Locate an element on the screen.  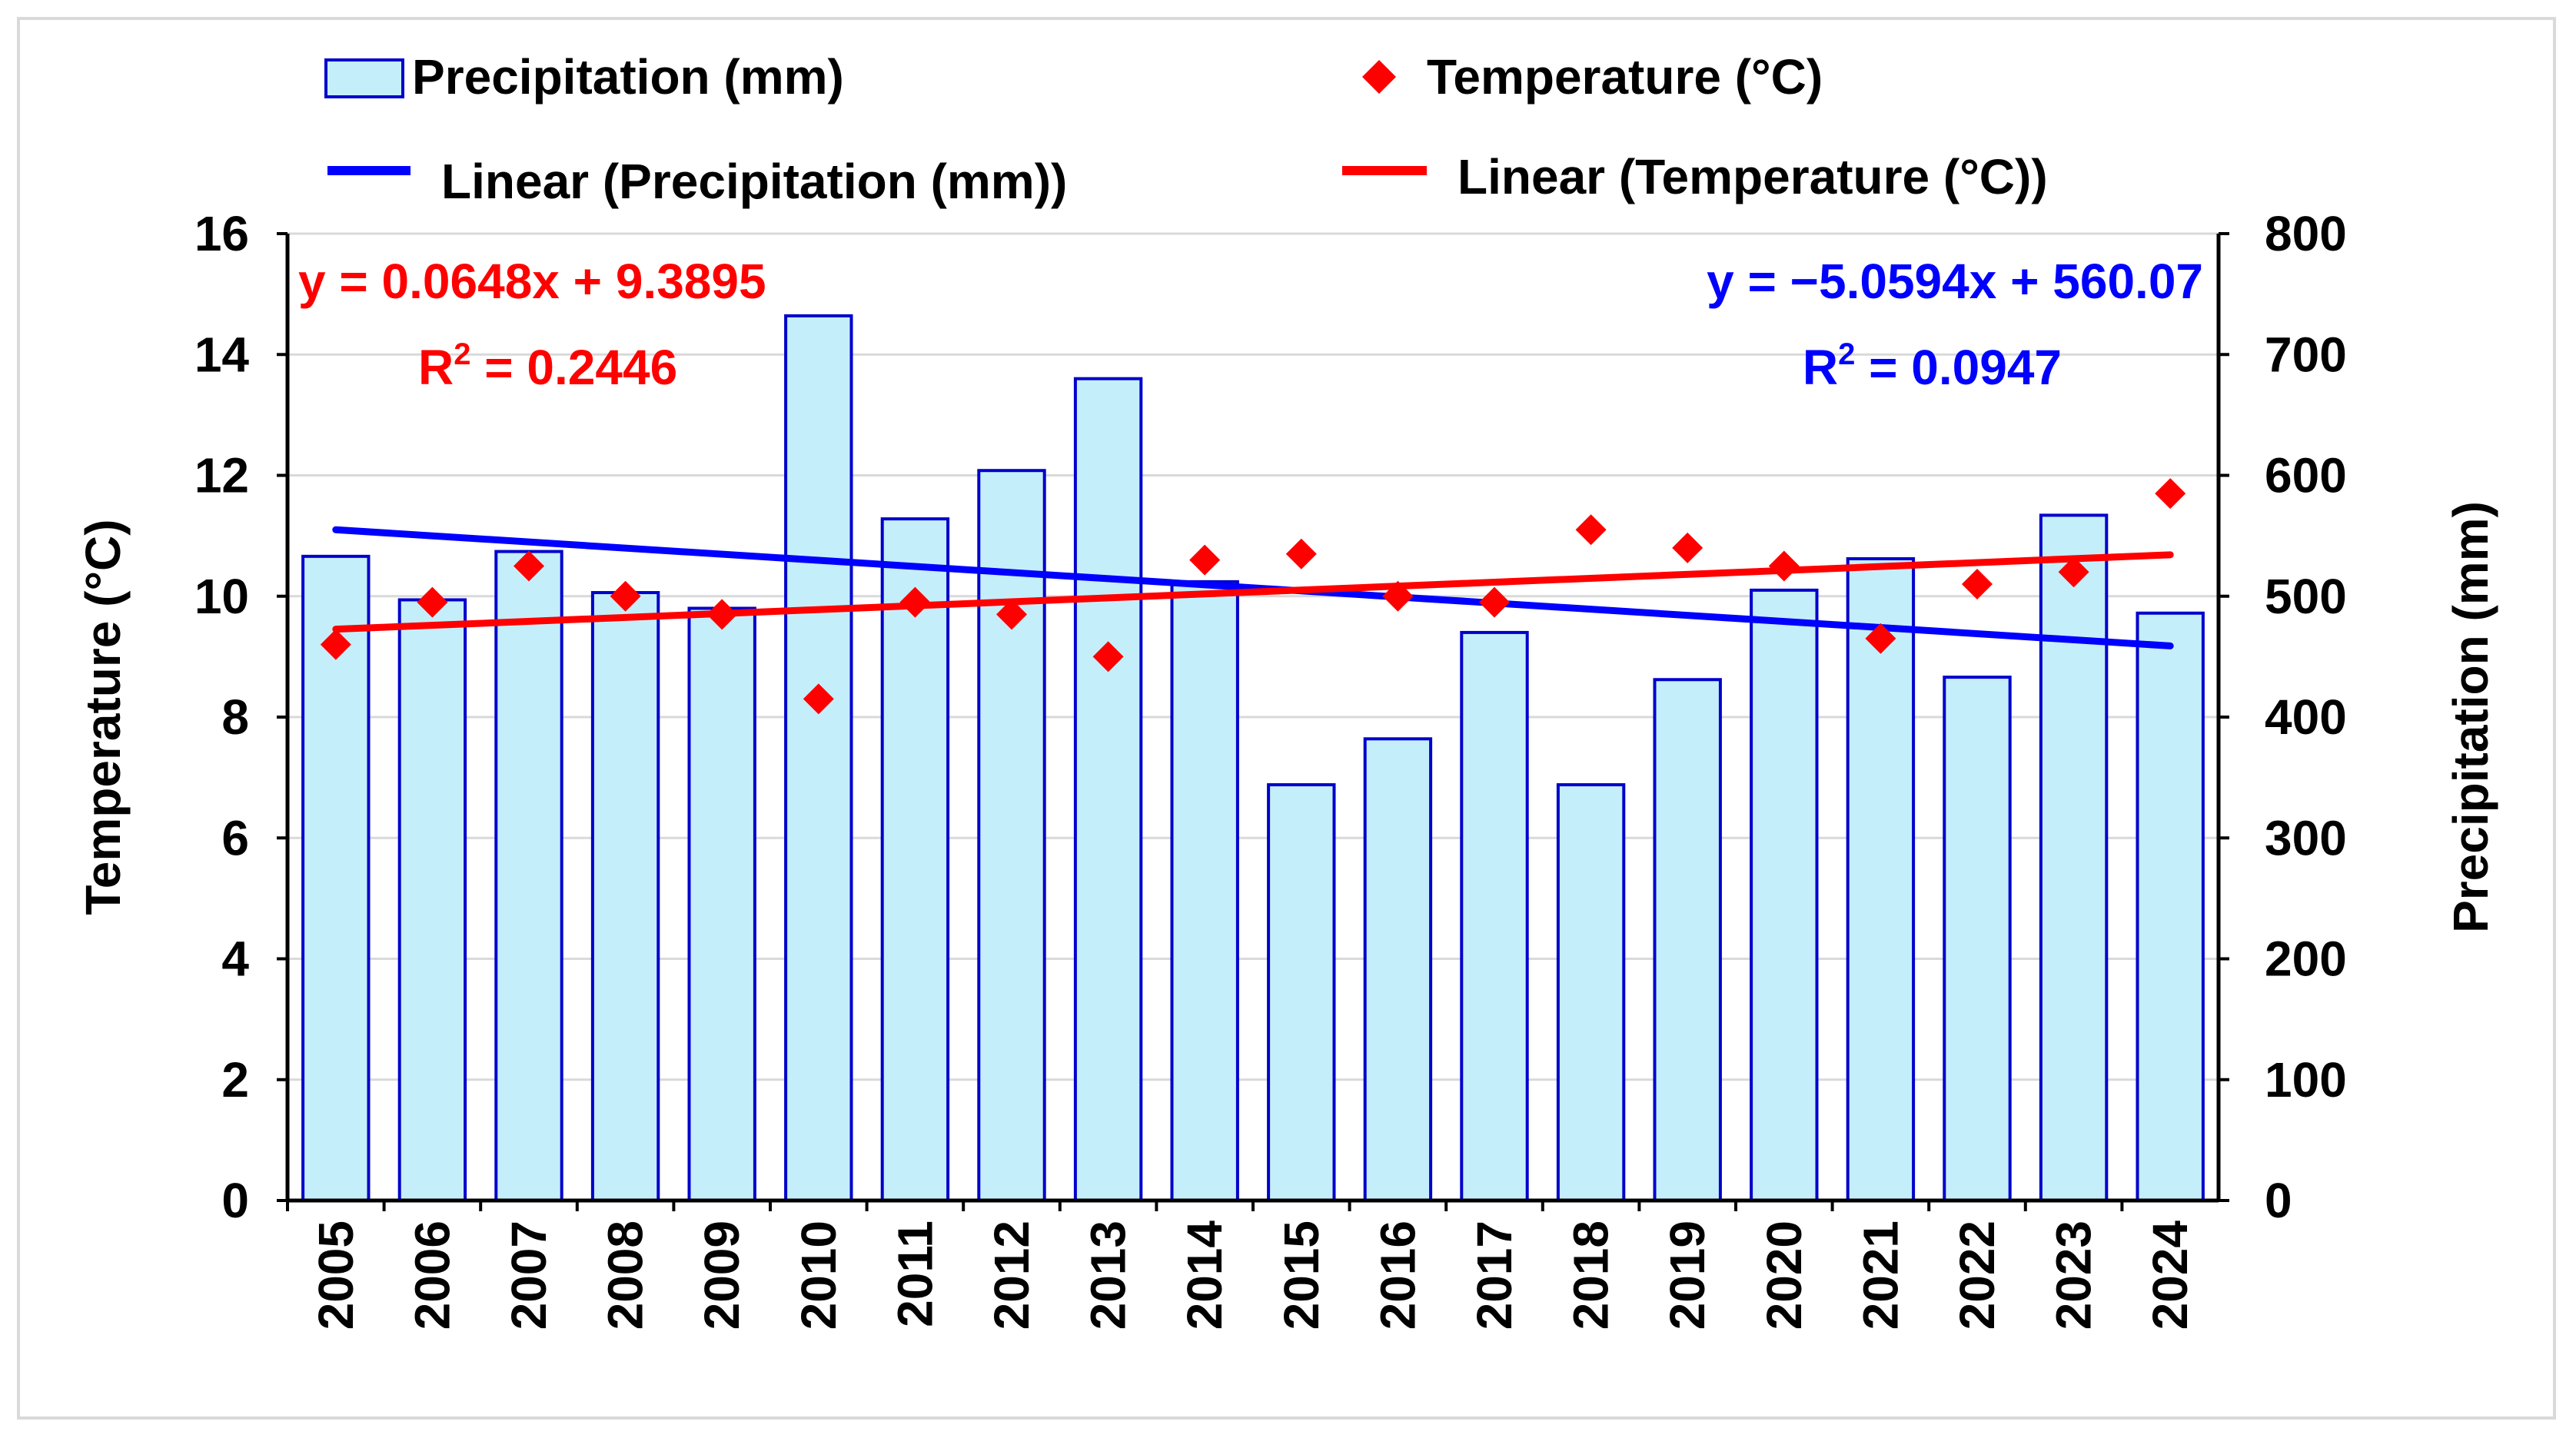
x-tick-label: 2018 is located at coordinates (1591, 1275).